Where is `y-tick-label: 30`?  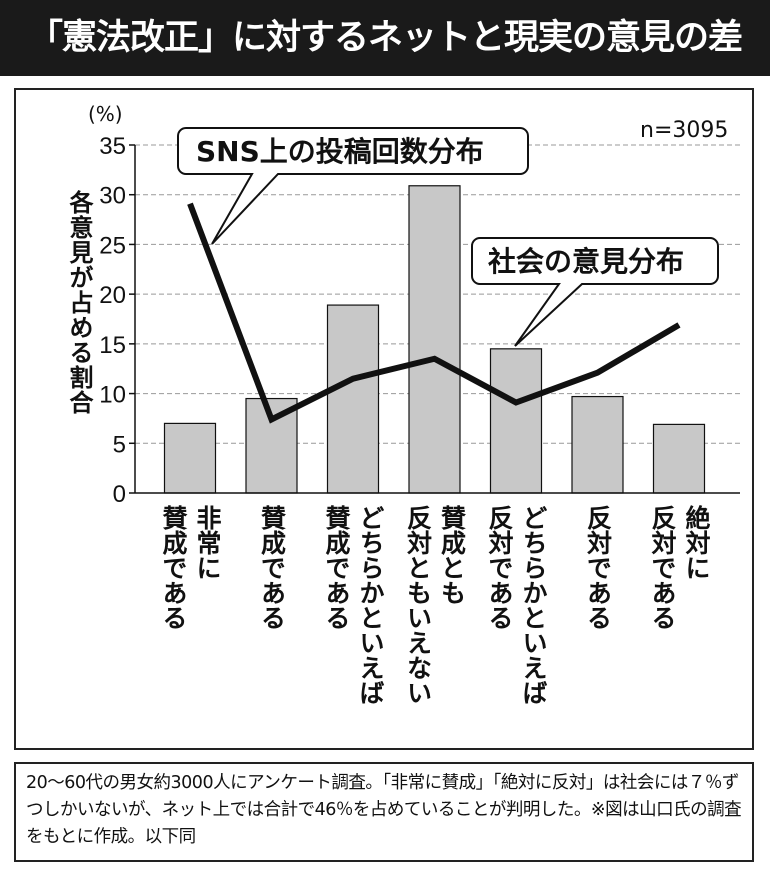 y-tick-label: 30 is located at coordinates (112, 196).